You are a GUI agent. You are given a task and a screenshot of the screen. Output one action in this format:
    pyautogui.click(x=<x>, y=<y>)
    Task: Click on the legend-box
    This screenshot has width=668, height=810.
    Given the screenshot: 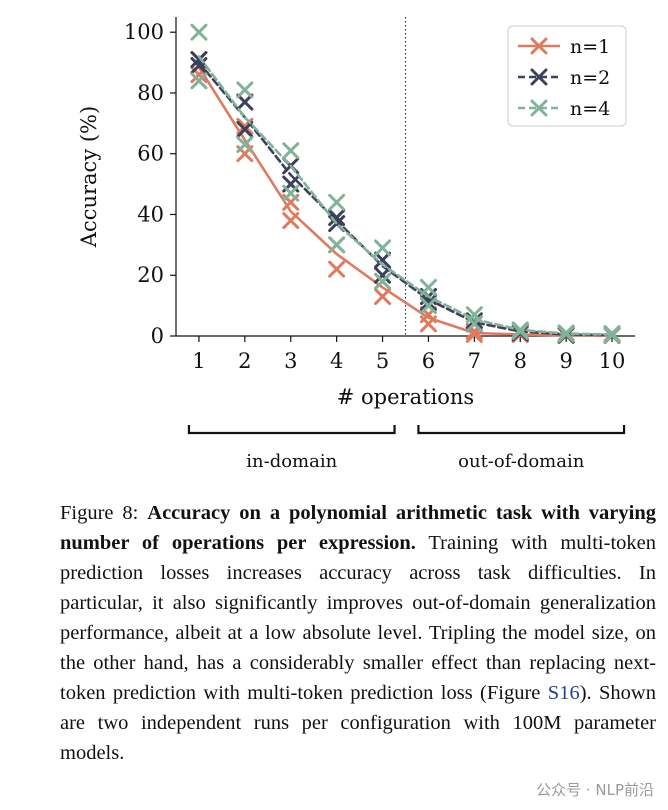 What is the action you would take?
    pyautogui.click(x=567, y=76)
    